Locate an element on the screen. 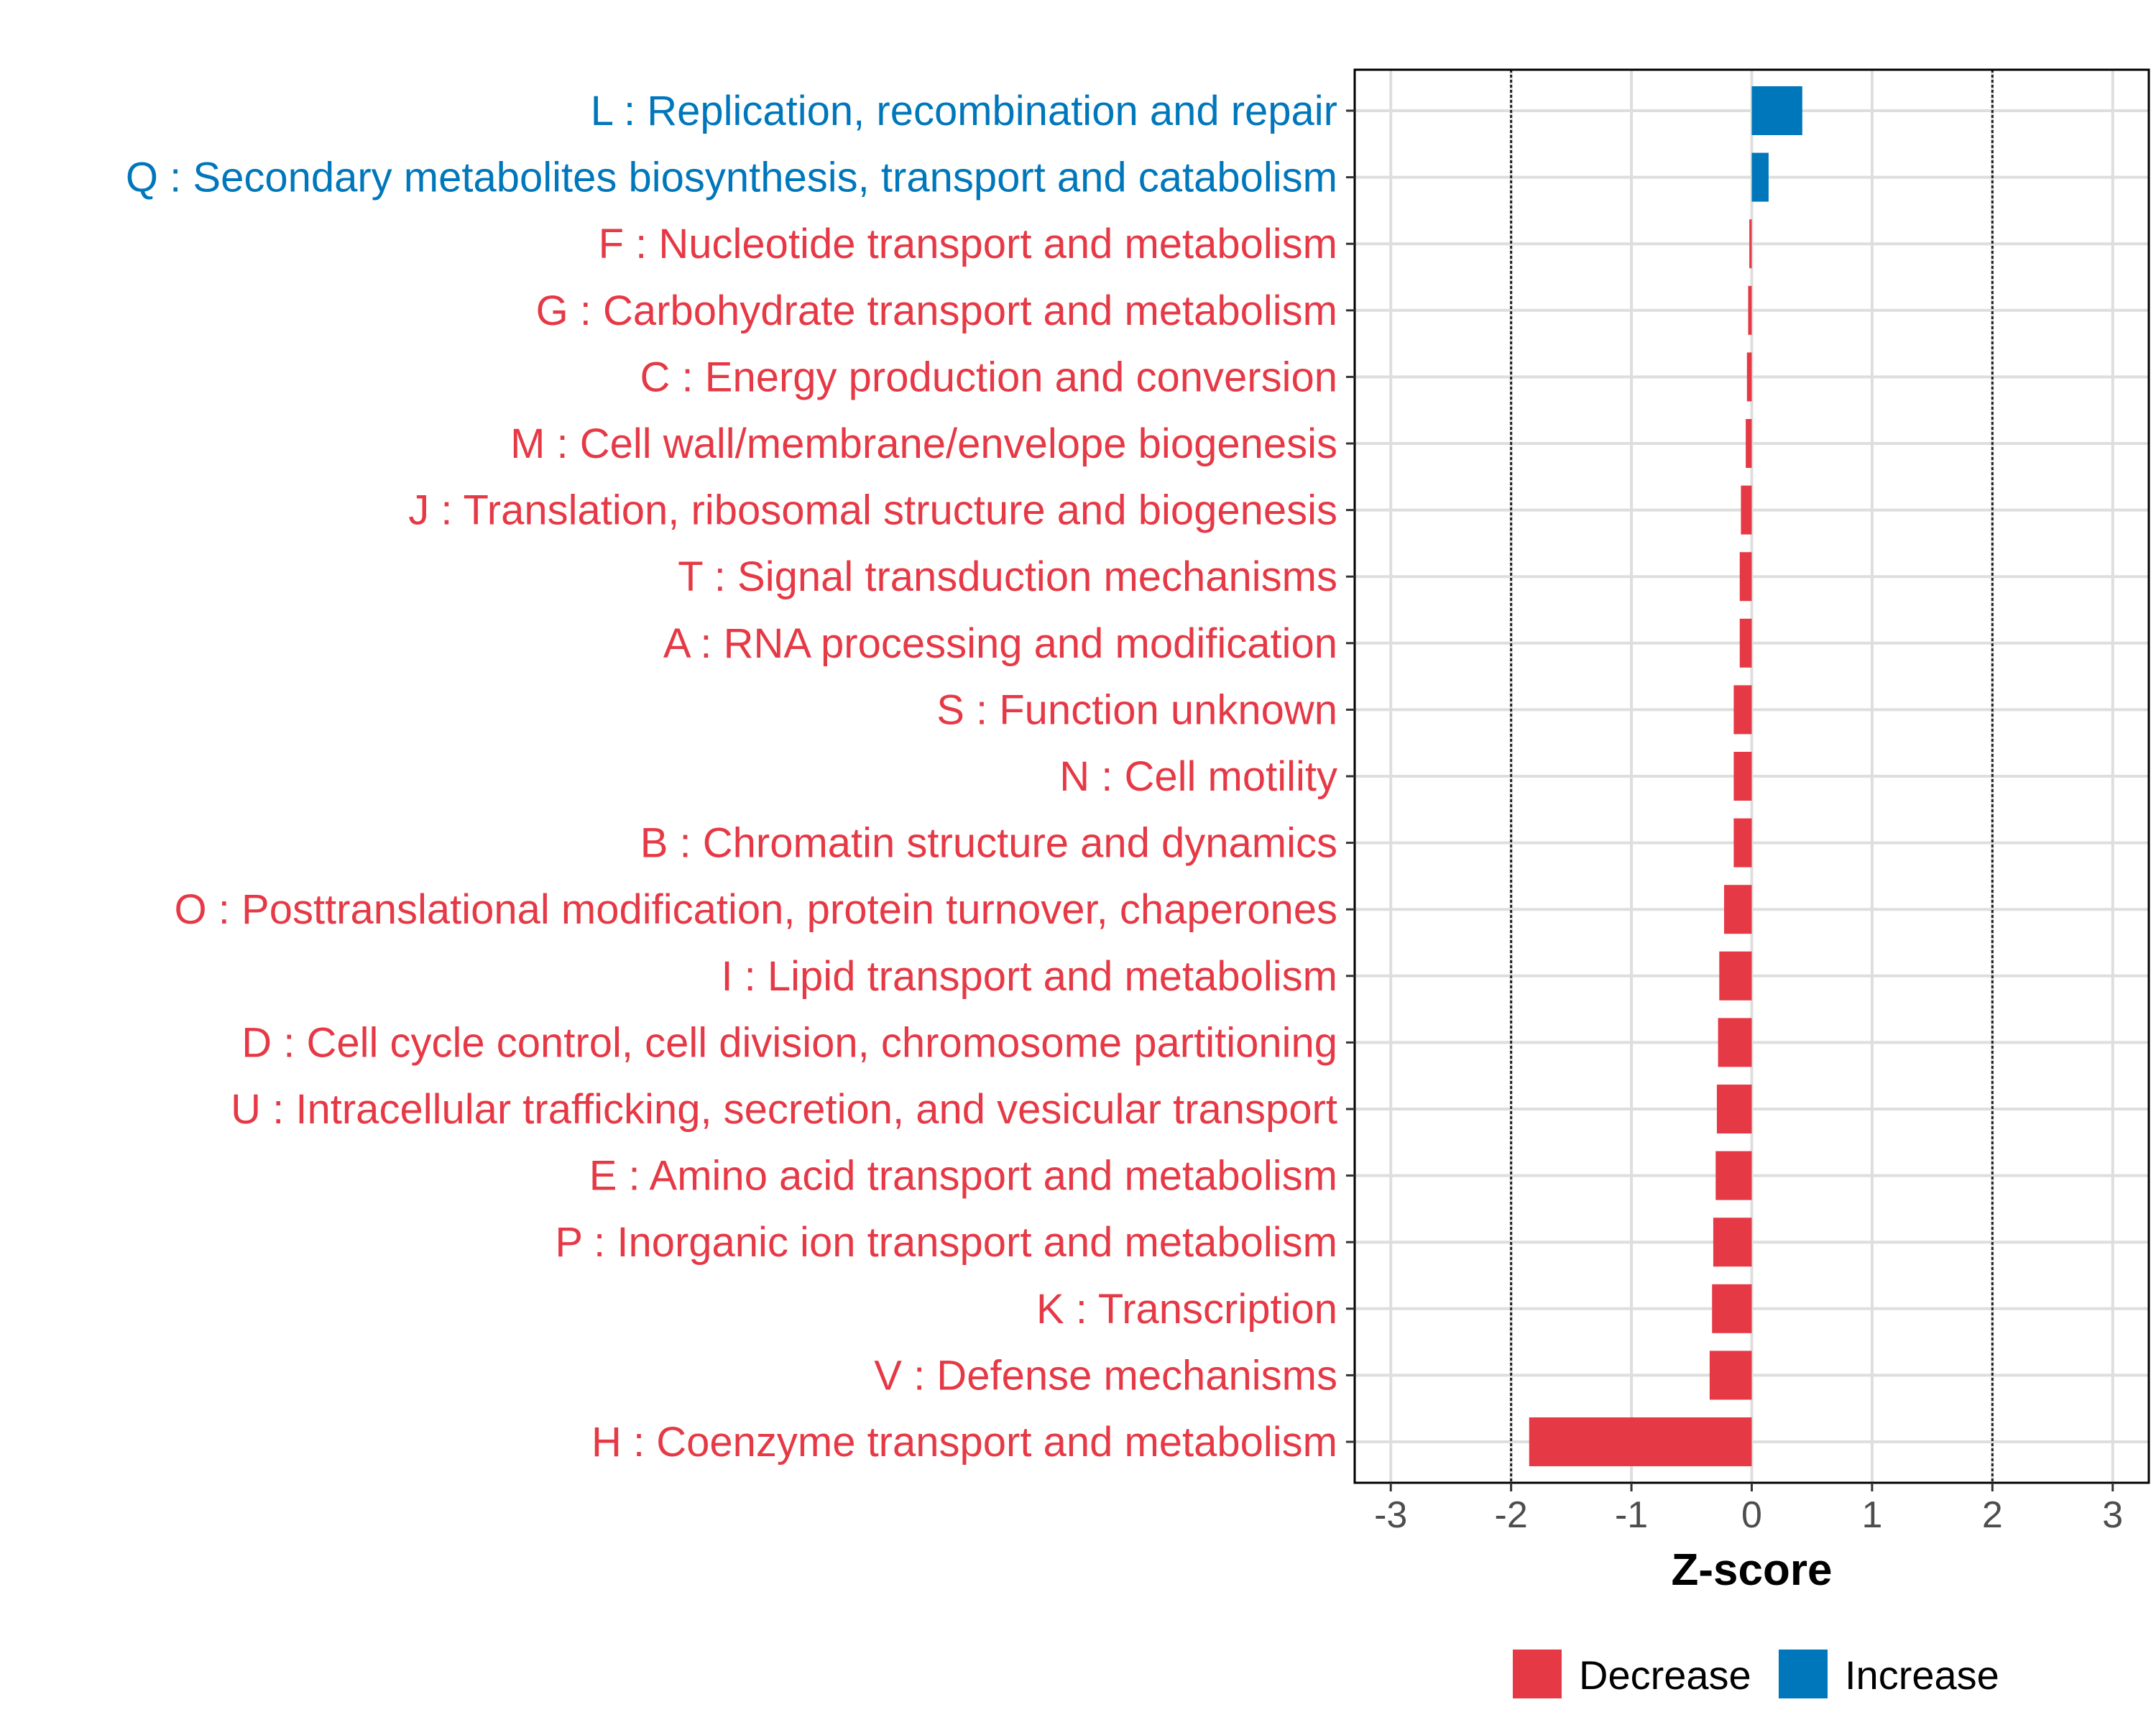 The image size is (2156, 1725). category-label: H : Coenzyme transport and metabolism is located at coordinates (964, 1442).